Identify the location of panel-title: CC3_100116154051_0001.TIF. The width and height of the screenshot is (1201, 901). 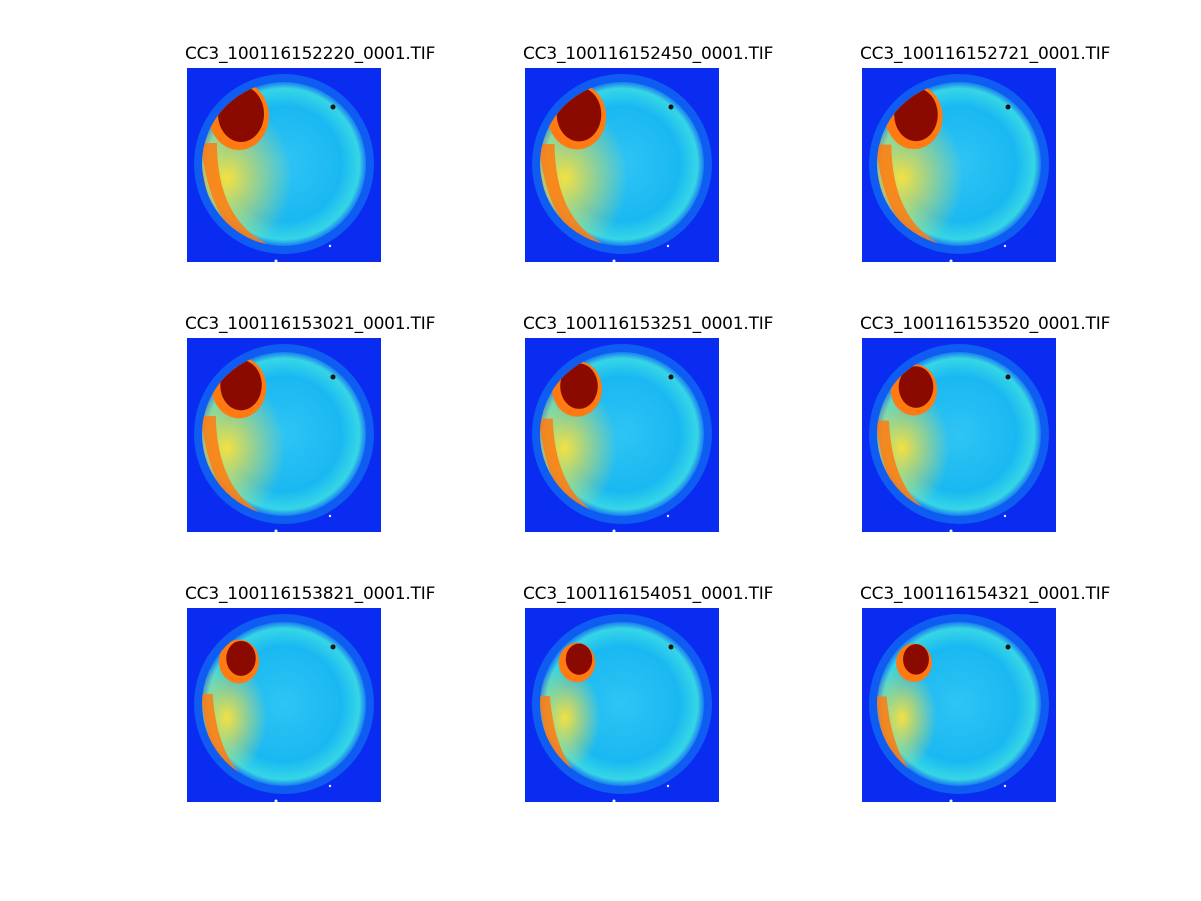
(648, 594).